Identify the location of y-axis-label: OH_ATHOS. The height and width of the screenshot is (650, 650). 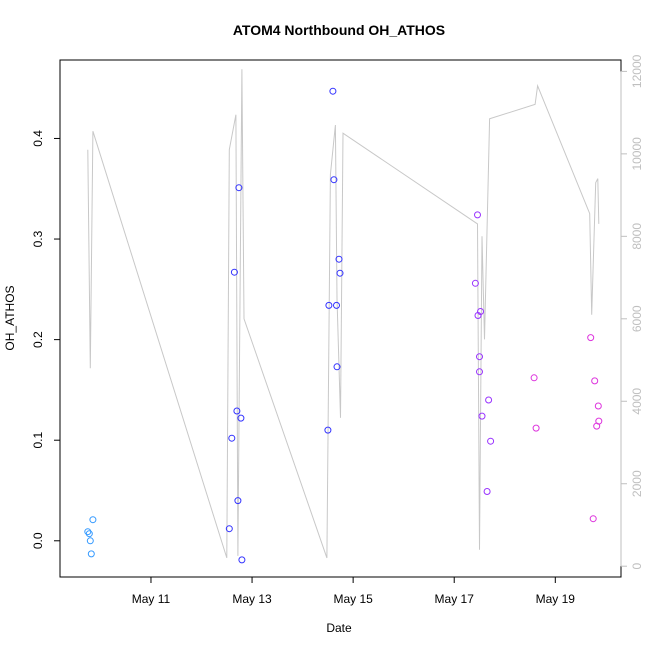
(10, 317).